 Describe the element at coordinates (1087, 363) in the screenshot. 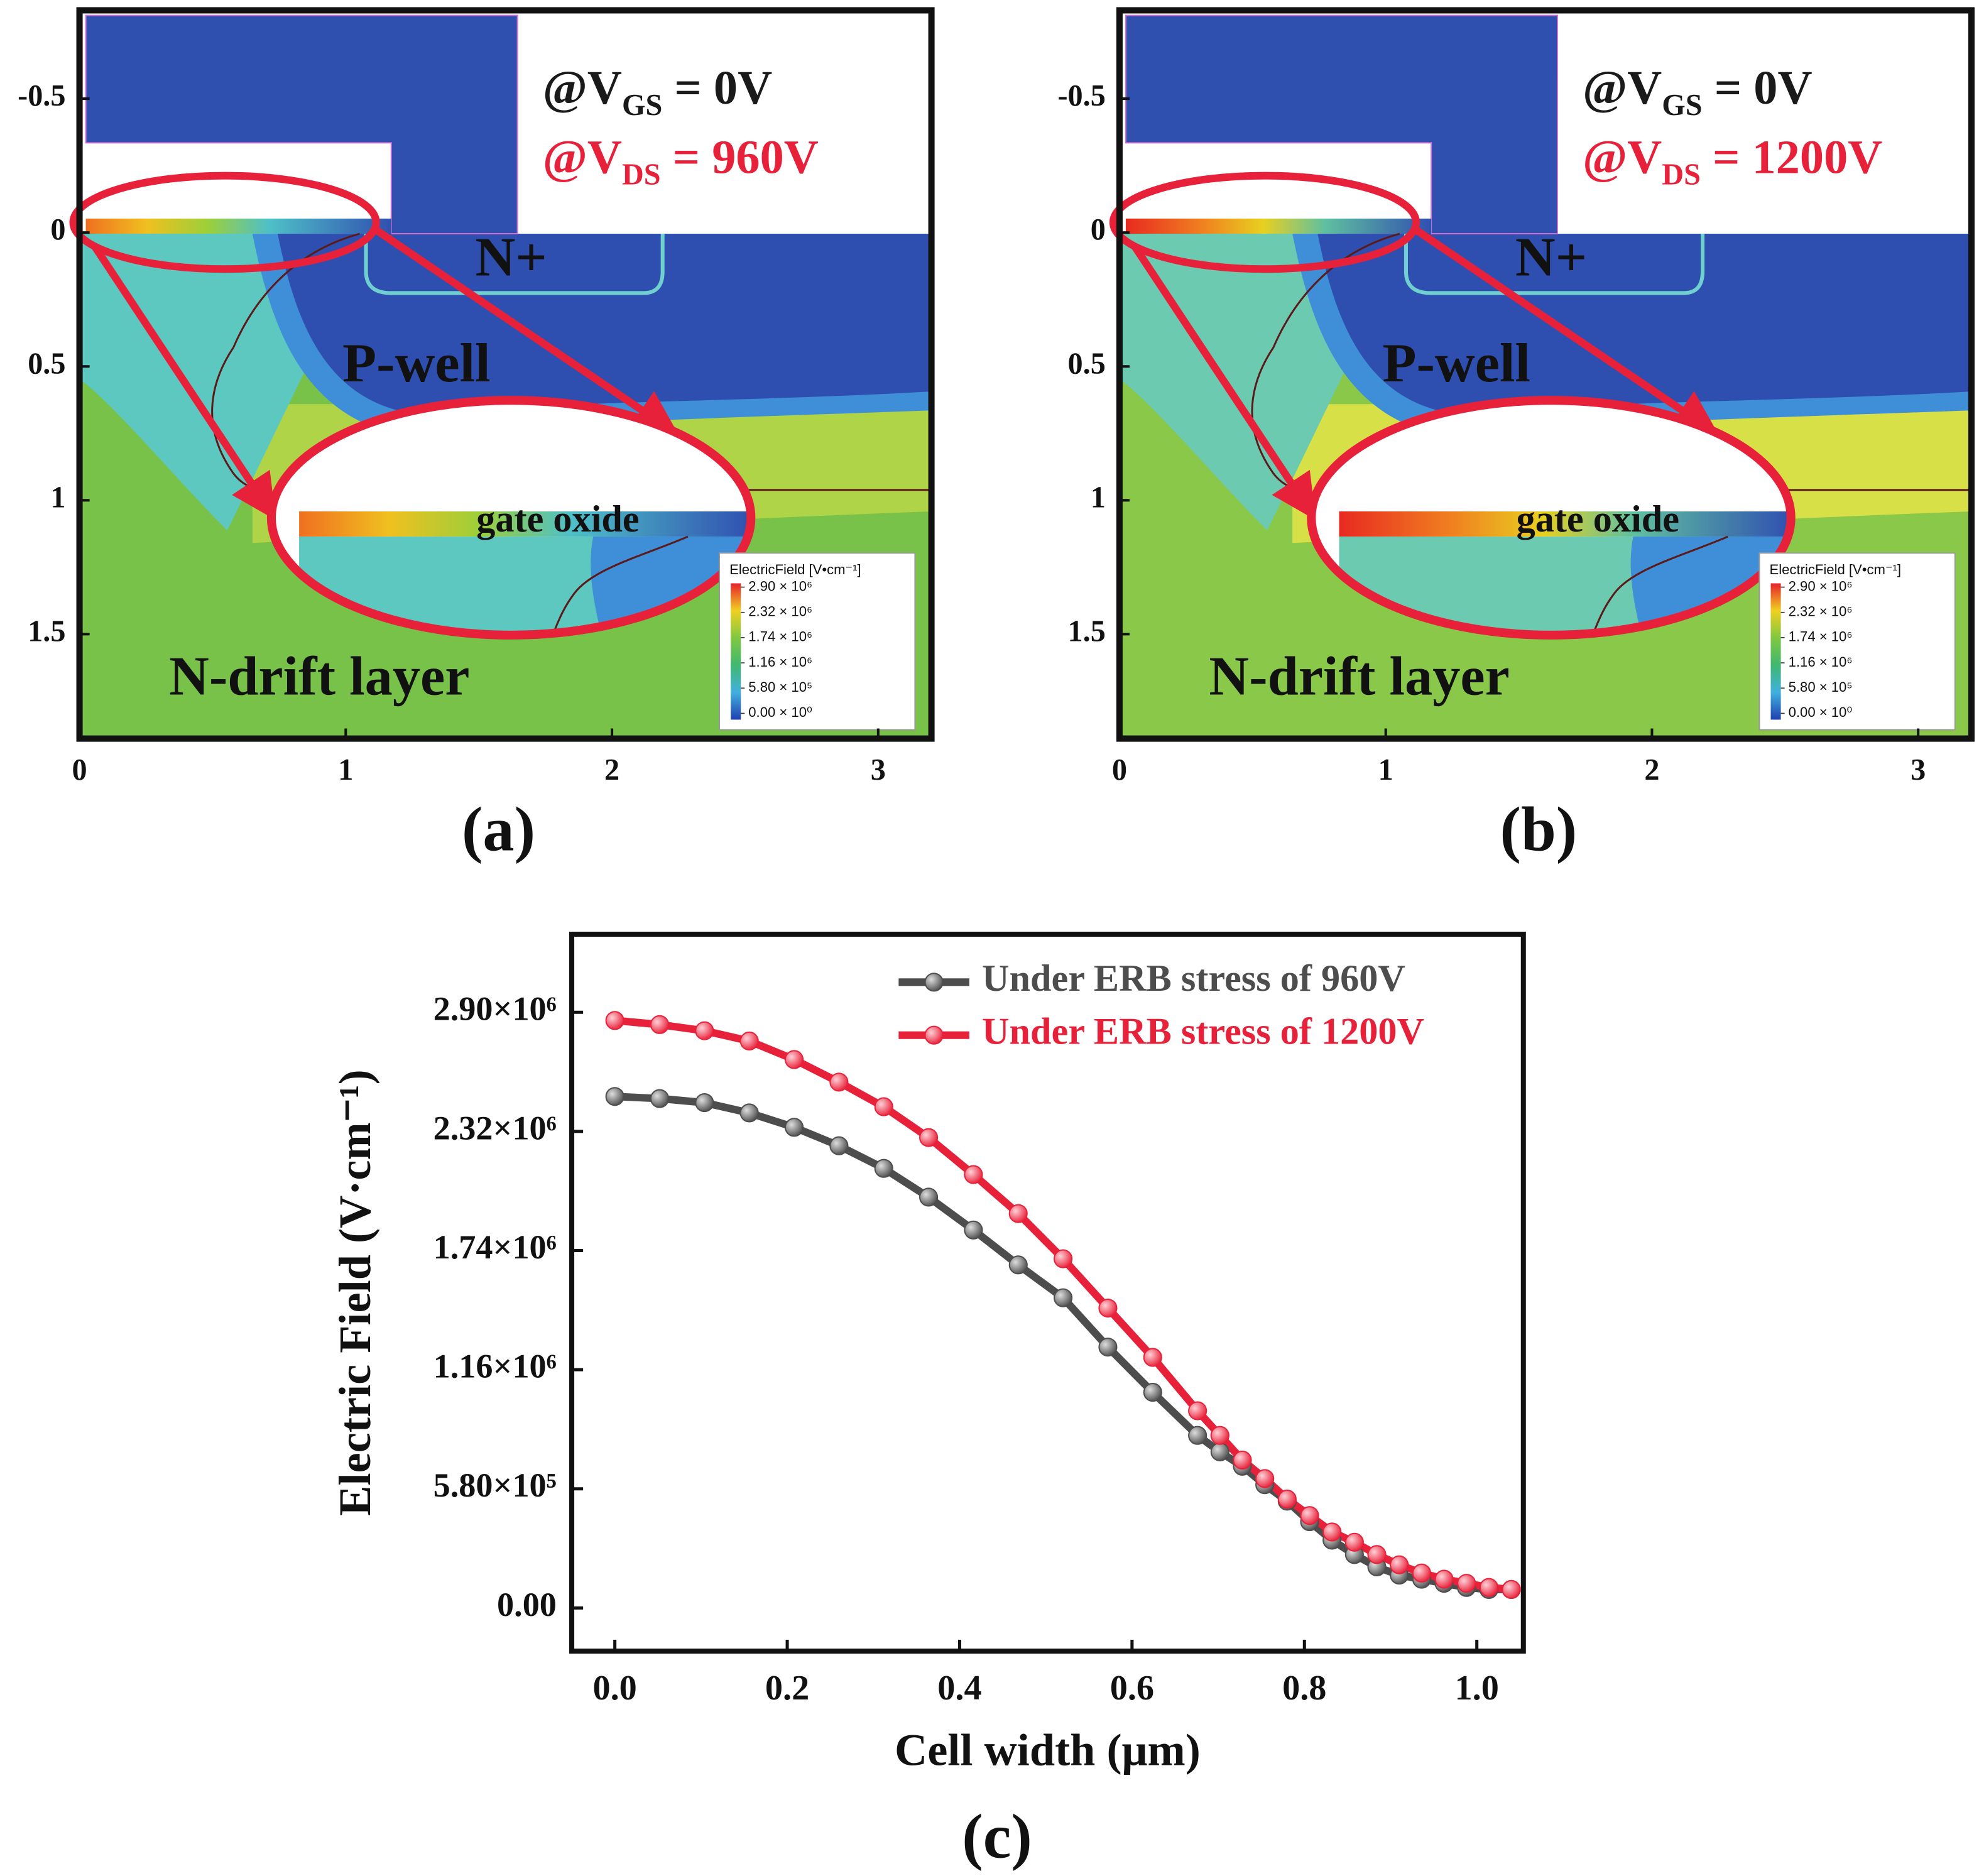

I see `y-tick-label: 0.5` at that location.